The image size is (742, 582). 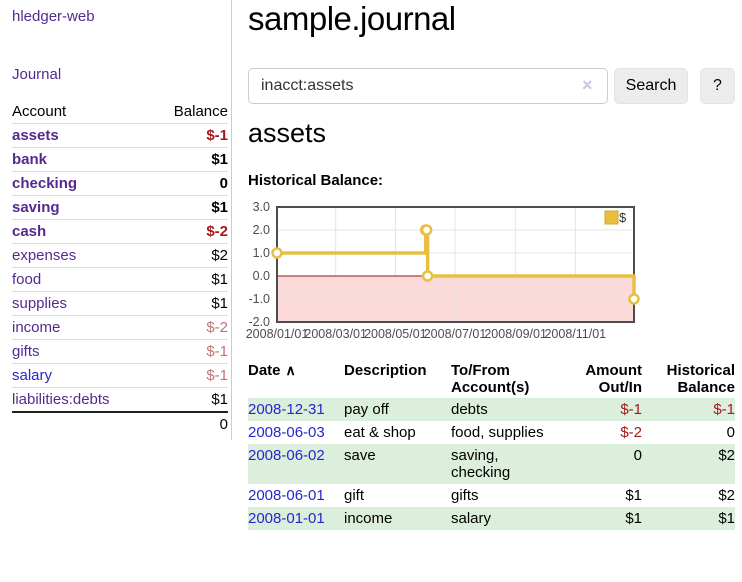 I want to click on account-row: salary $-1, so click(x=120, y=375).